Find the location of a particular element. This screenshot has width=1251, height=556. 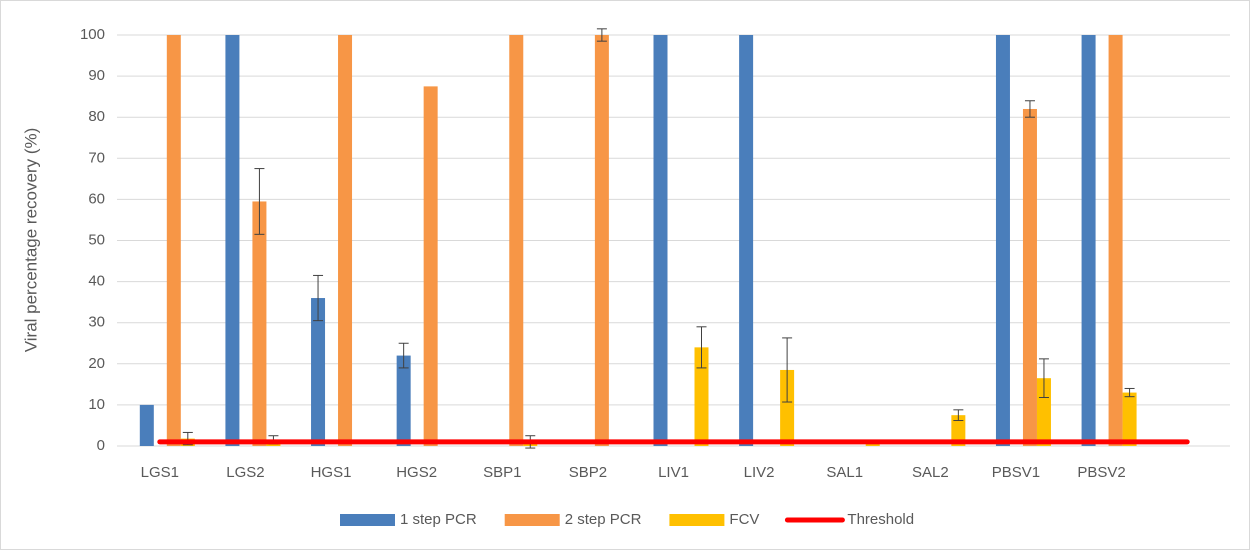

y-tick-label: 20 is located at coordinates (96, 363).